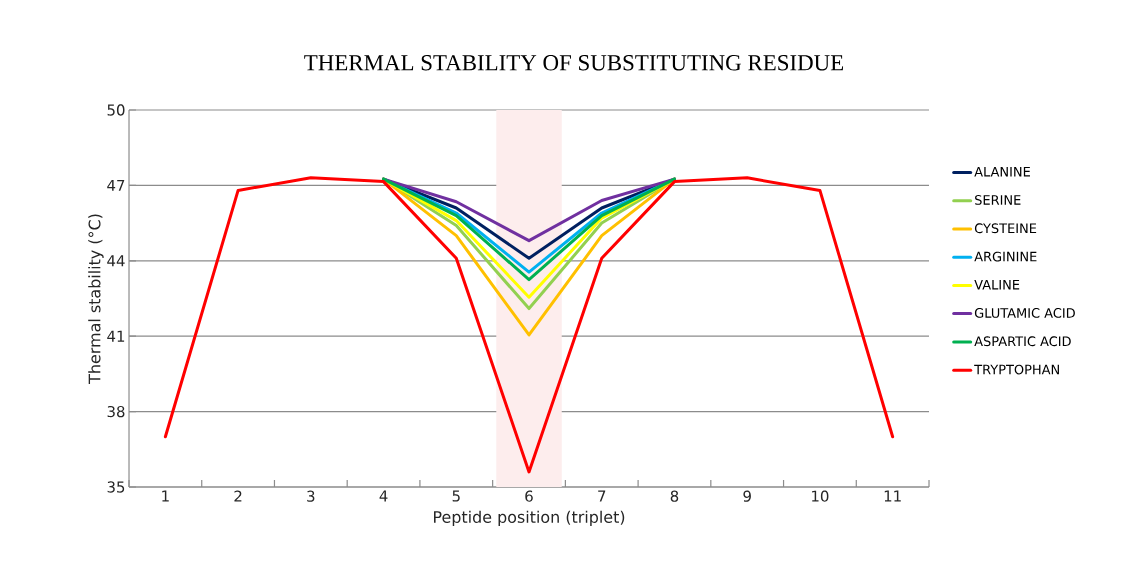  Describe the element at coordinates (574, 63) in the screenshot. I see `chart-title: THERMAL STABILITY OF SUBSTITUTING RESIDUE` at that location.